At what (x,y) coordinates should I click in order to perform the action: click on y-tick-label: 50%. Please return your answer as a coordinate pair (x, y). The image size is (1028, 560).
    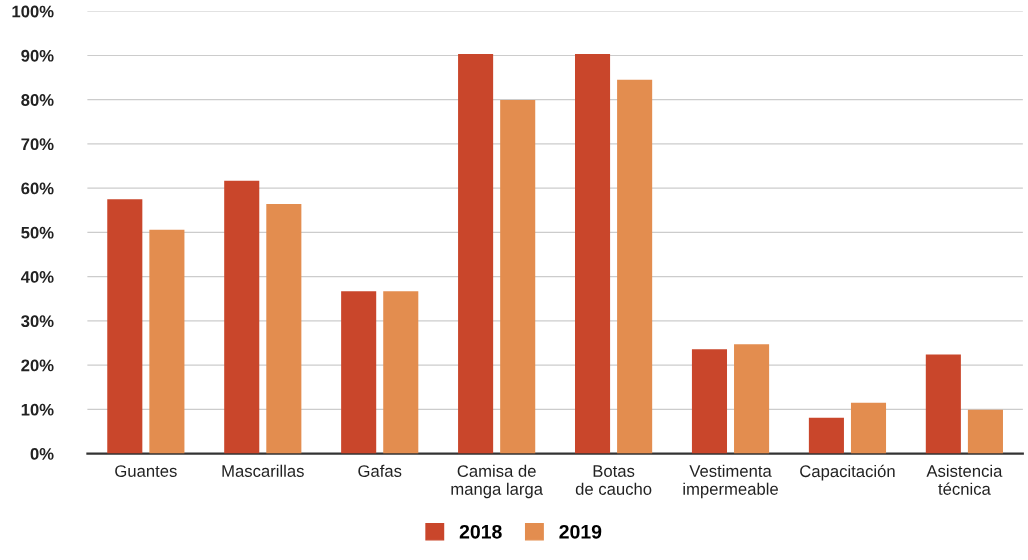
    Looking at the image, I should click on (37, 232).